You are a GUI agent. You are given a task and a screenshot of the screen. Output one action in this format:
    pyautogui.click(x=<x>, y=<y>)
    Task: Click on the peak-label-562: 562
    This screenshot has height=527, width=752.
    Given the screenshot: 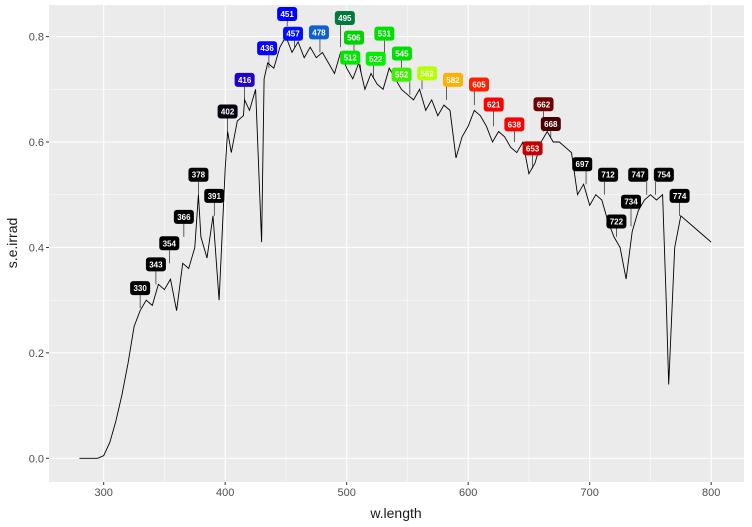 What is the action you would take?
    pyautogui.click(x=427, y=73)
    